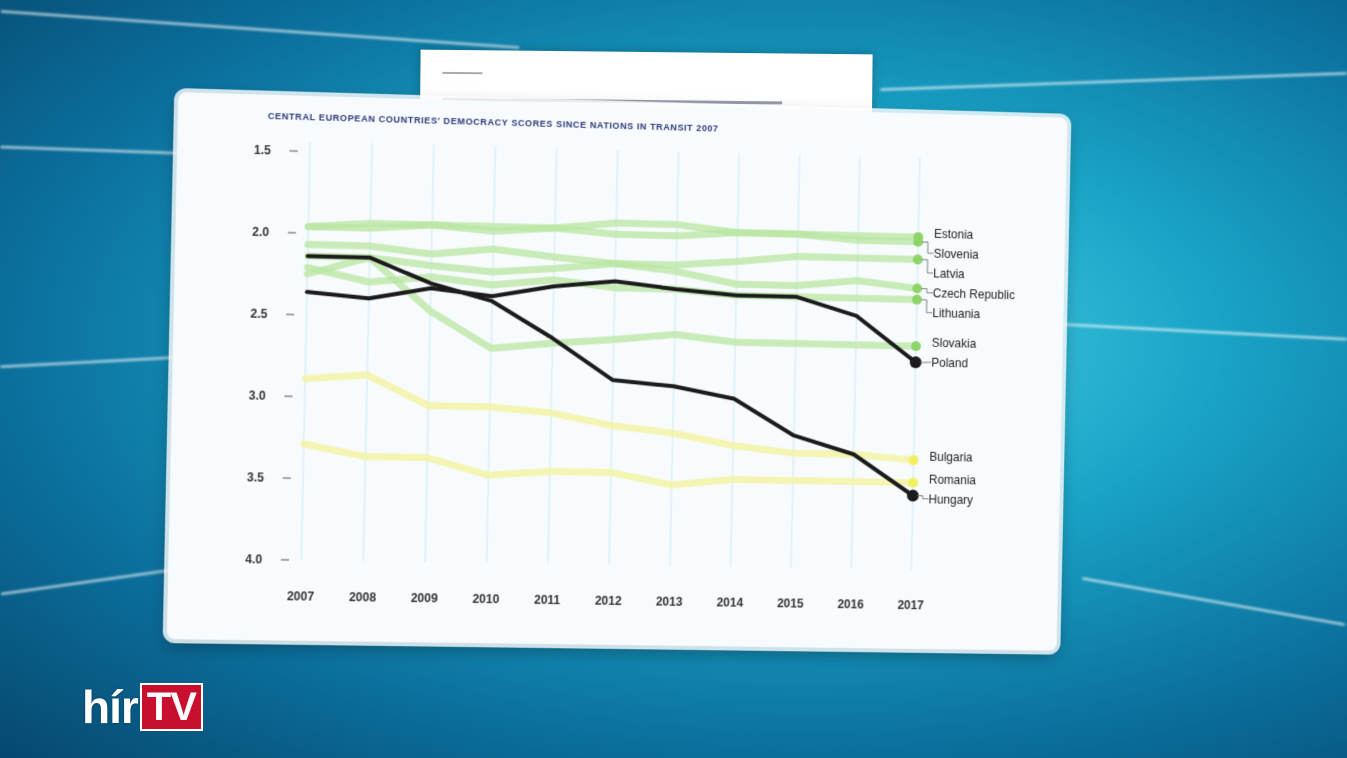 The image size is (1347, 758). I want to click on highlighted-series, so click(612, 379).